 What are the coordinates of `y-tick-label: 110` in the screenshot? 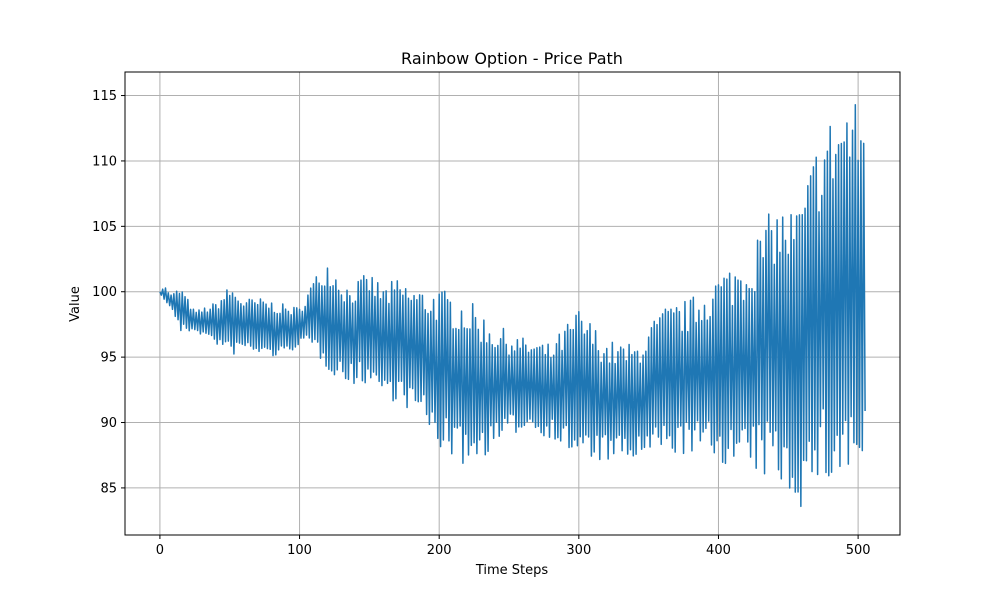 It's located at (104, 161).